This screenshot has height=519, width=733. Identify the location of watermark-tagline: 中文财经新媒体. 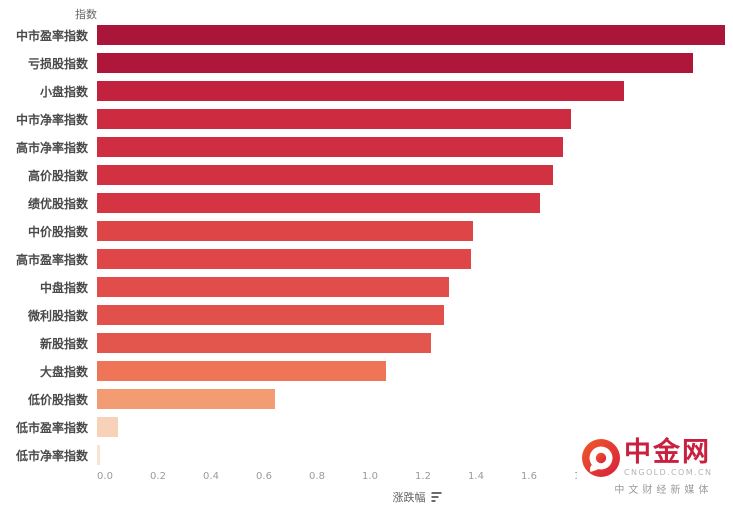
(663, 490).